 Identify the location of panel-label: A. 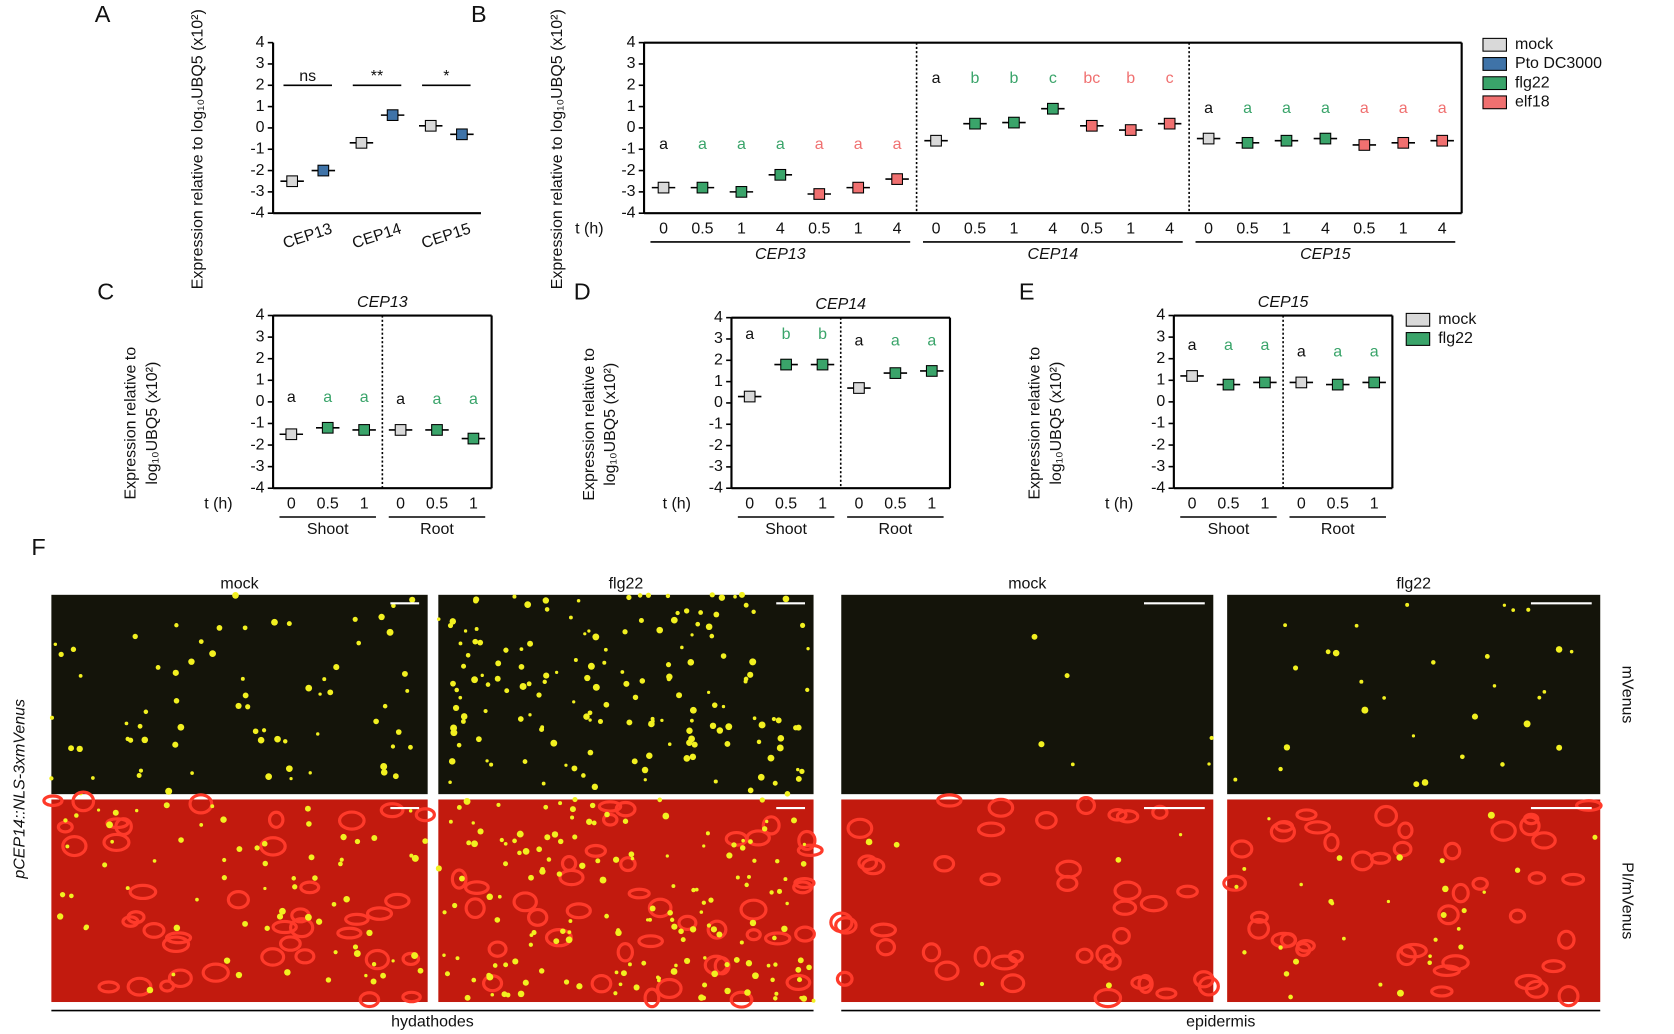
(103, 14).